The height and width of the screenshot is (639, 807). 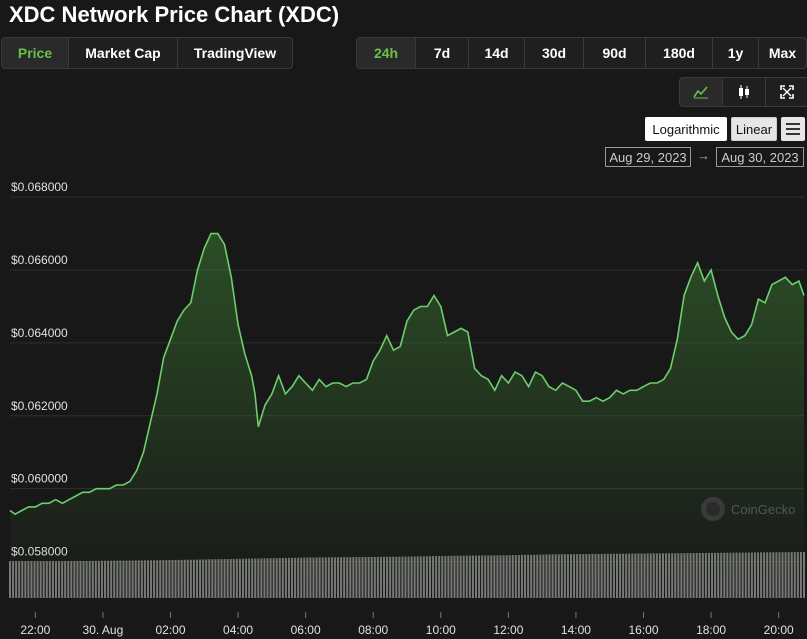 What do you see at coordinates (754, 129) in the screenshot?
I see `linear-button: Linear` at bounding box center [754, 129].